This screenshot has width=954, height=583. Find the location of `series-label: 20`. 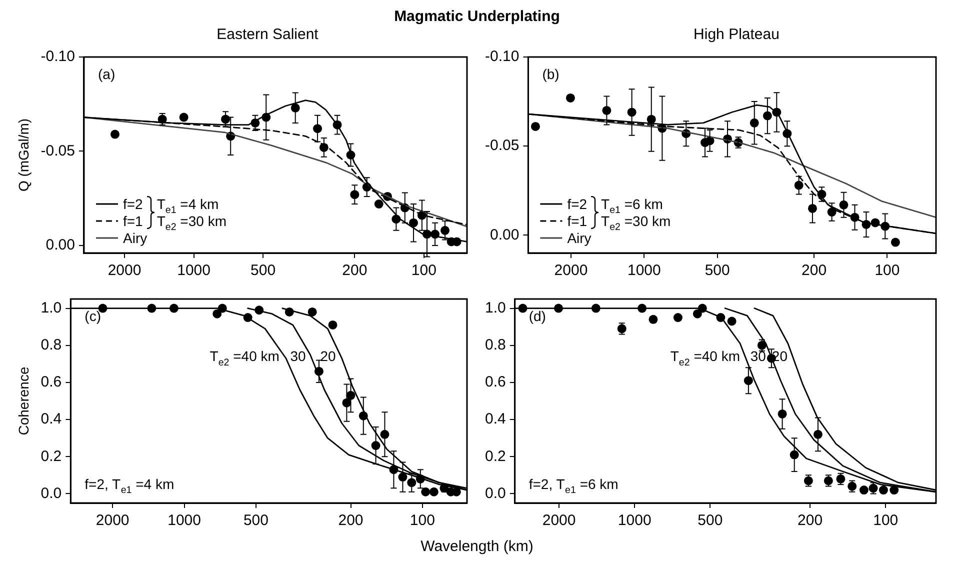

series-label: 20 is located at coordinates (328, 356).